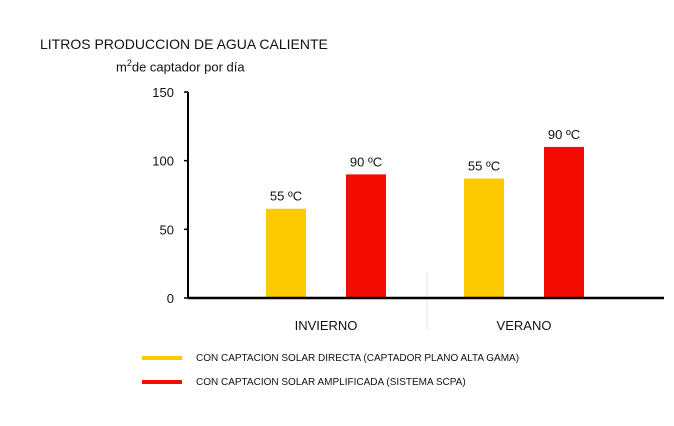 The image size is (674, 426). What do you see at coordinates (162, 382) in the screenshot?
I see `legend-swatch-series-b` at bounding box center [162, 382].